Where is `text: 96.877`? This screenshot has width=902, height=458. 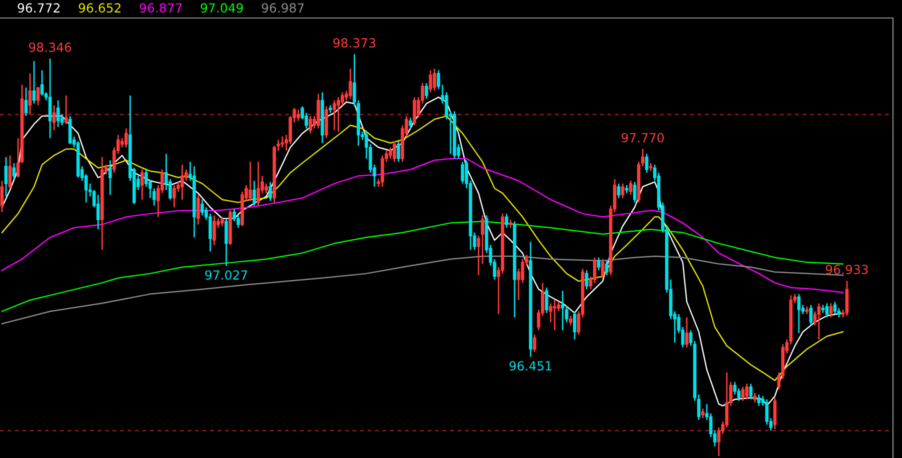 text: 96.877 is located at coordinates (161, 8).